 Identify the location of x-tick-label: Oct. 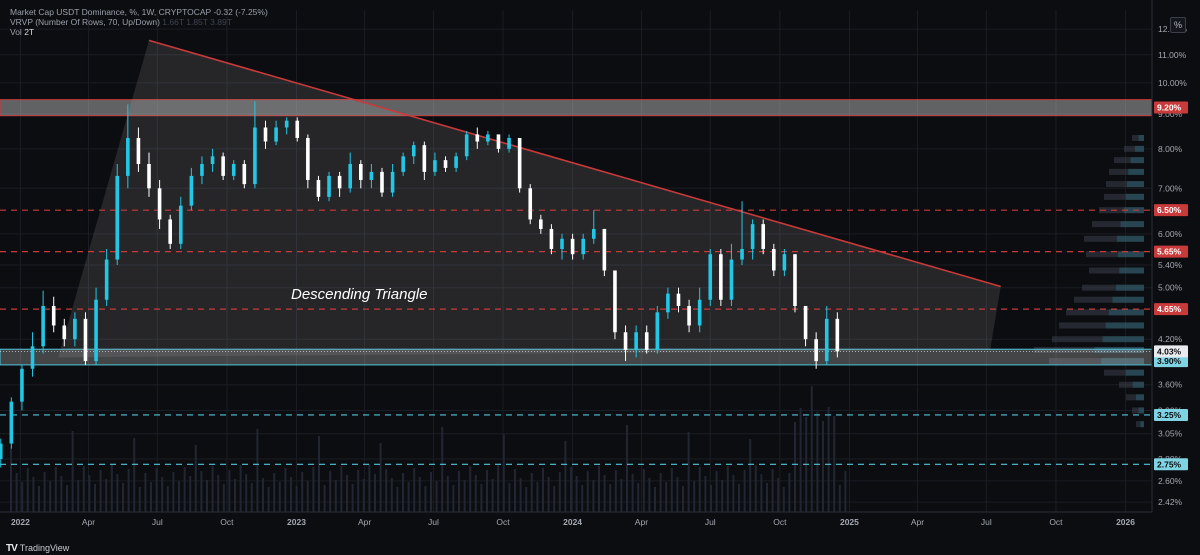
(503, 522).